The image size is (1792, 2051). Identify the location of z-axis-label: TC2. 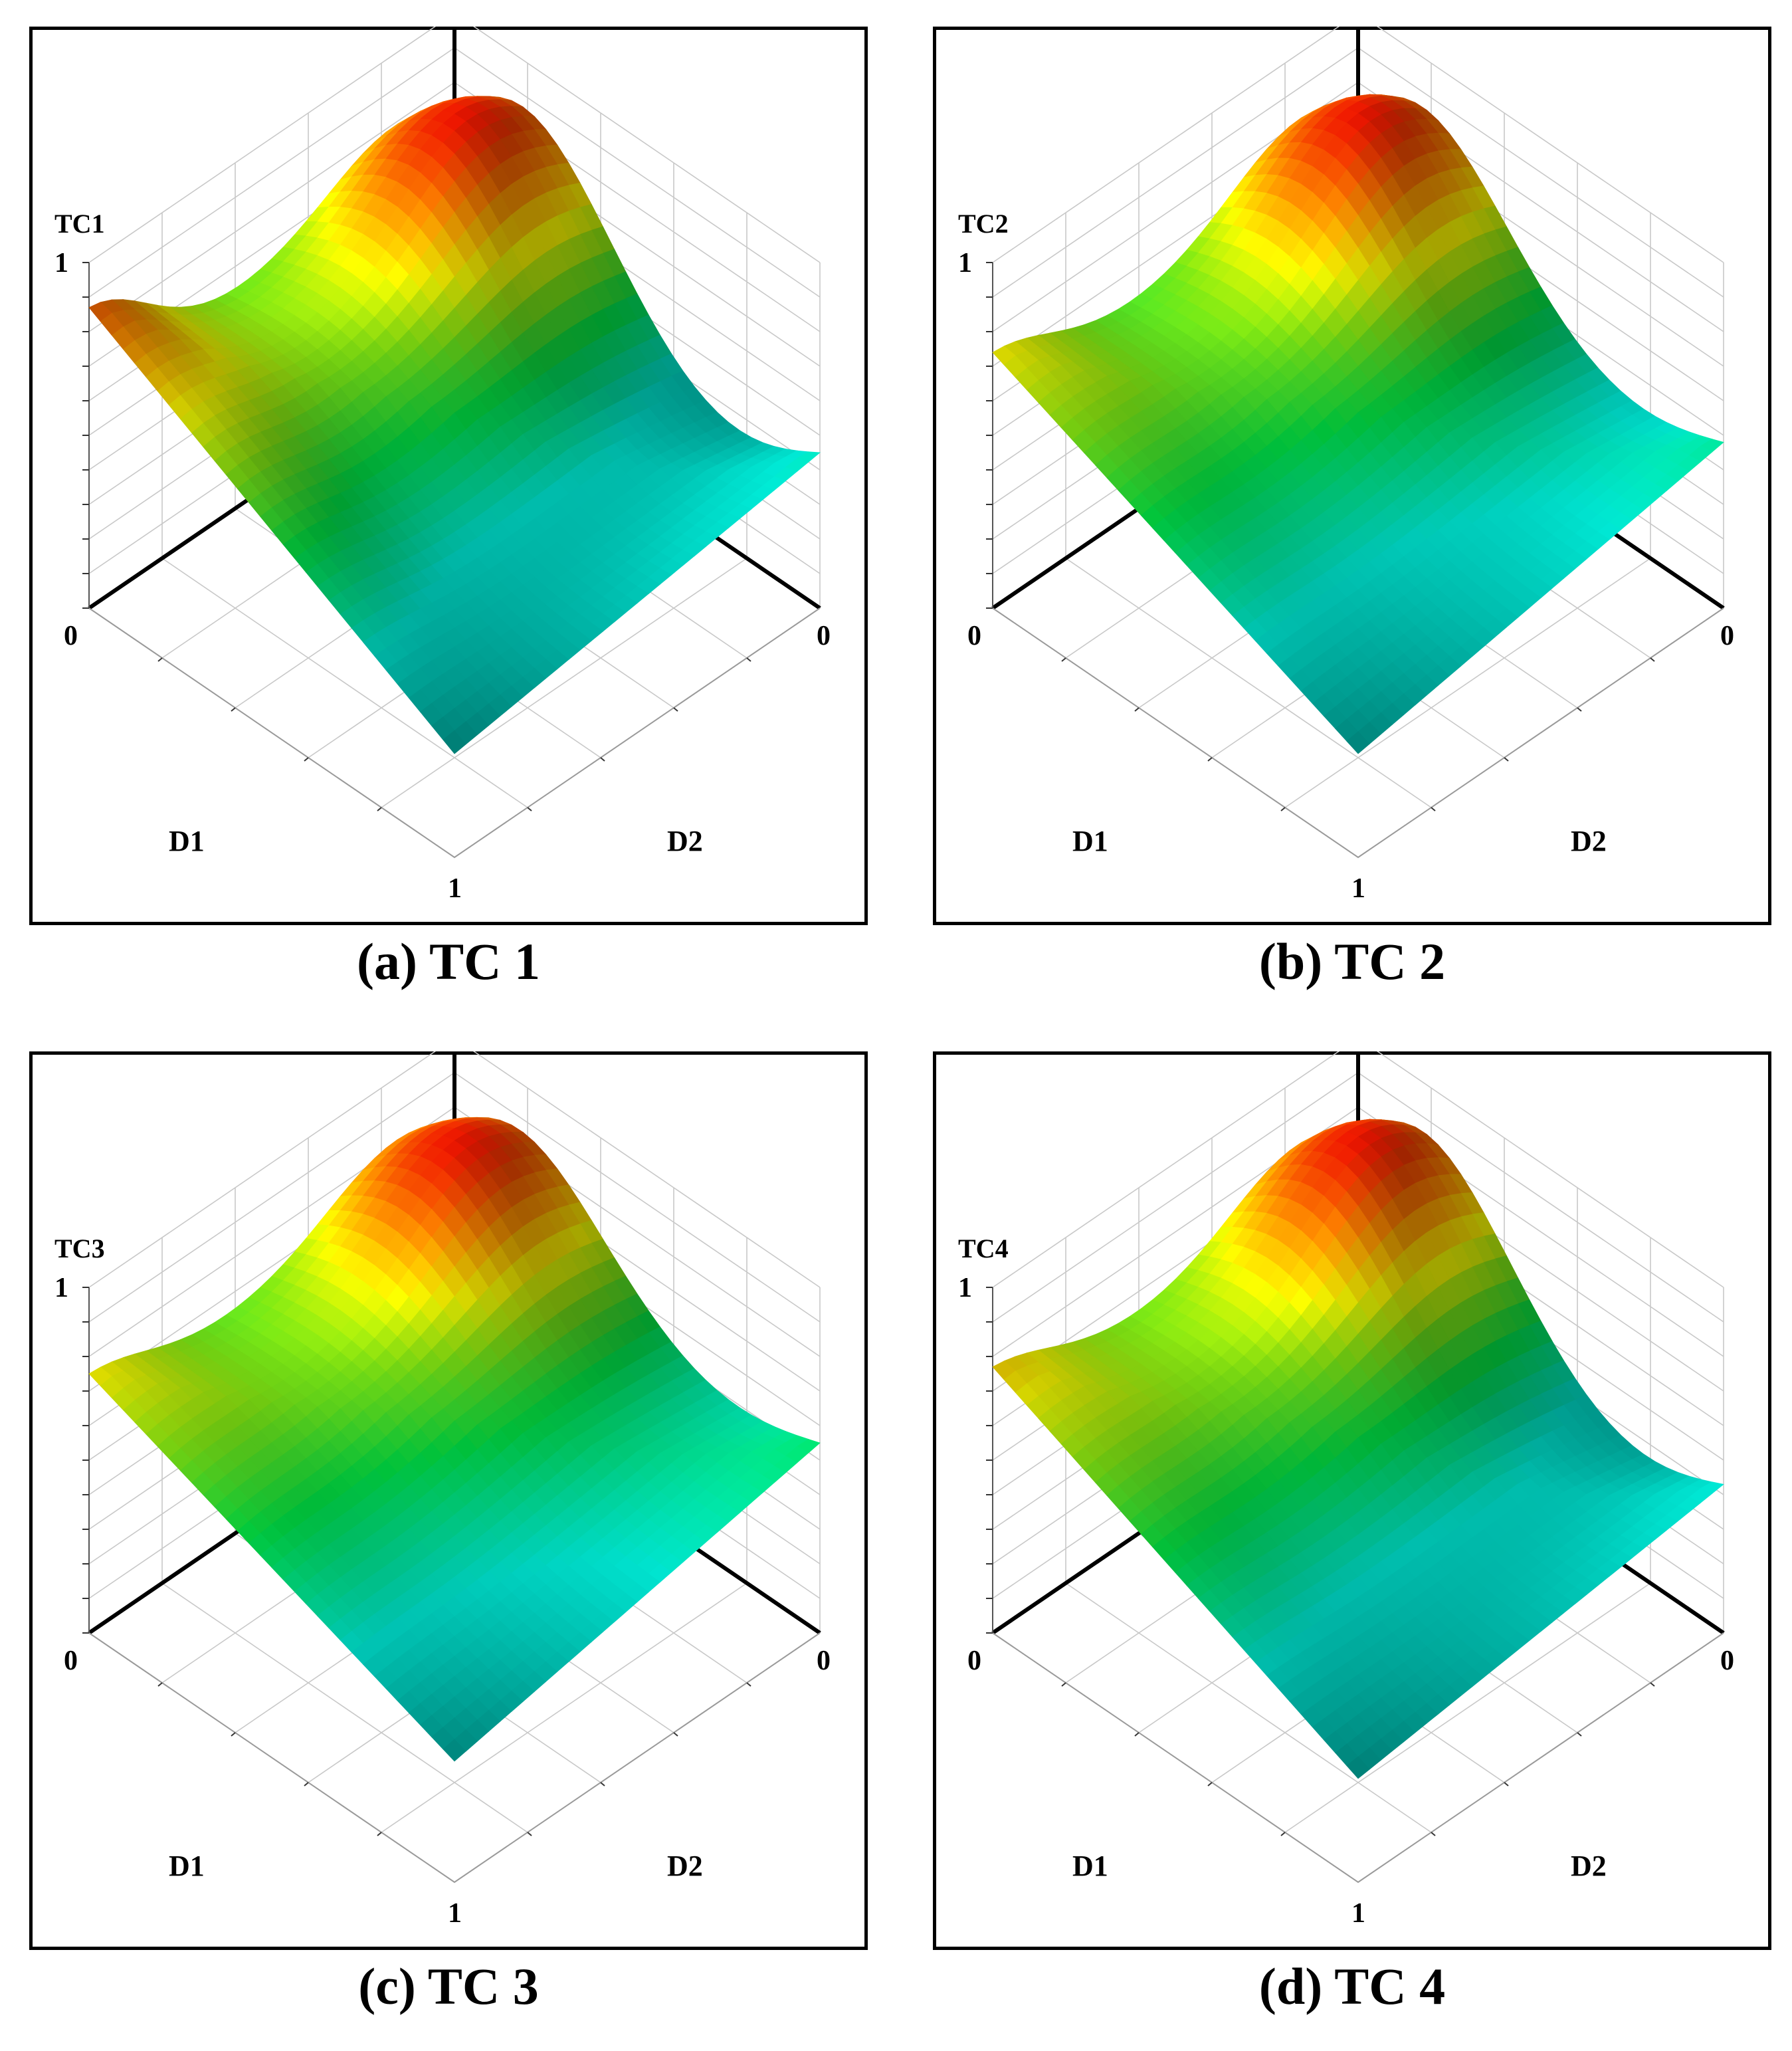
(983, 224).